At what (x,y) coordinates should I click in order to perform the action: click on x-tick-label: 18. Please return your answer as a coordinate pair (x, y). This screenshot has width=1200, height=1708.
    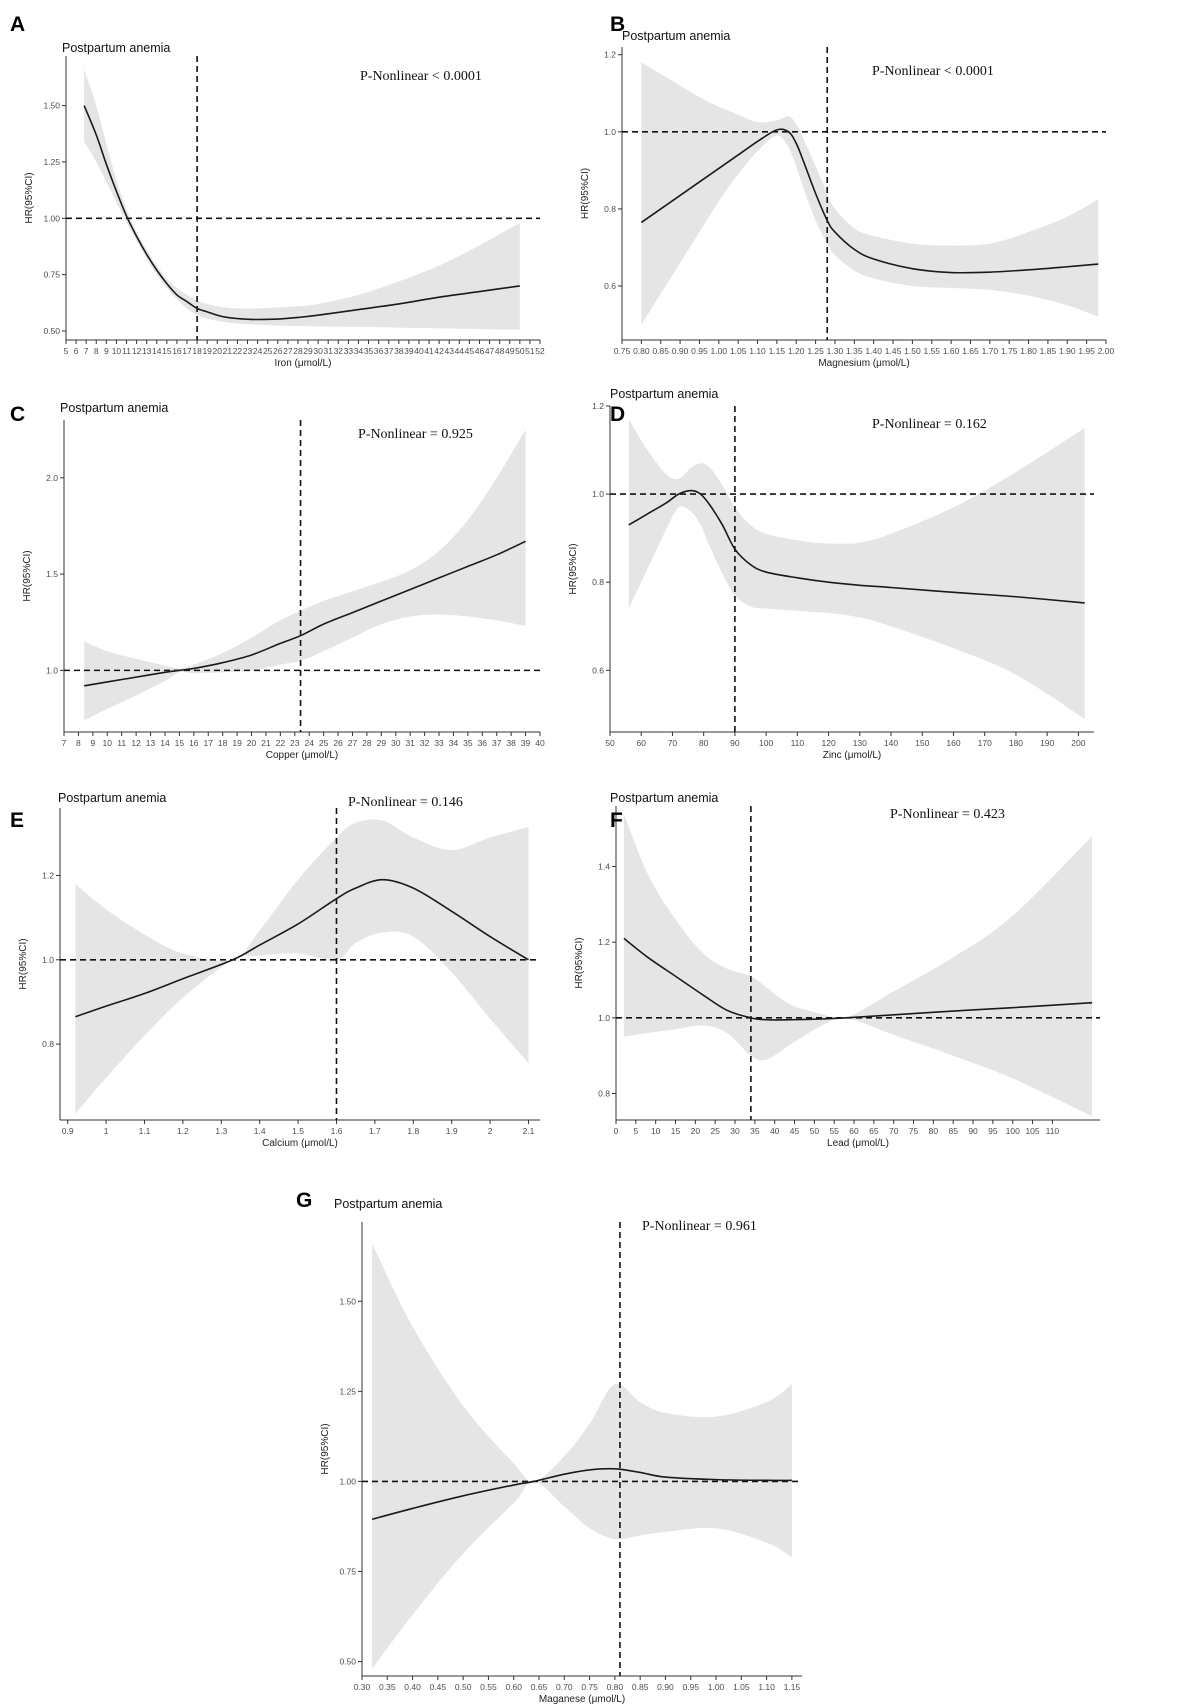
    Looking at the image, I should click on (223, 743).